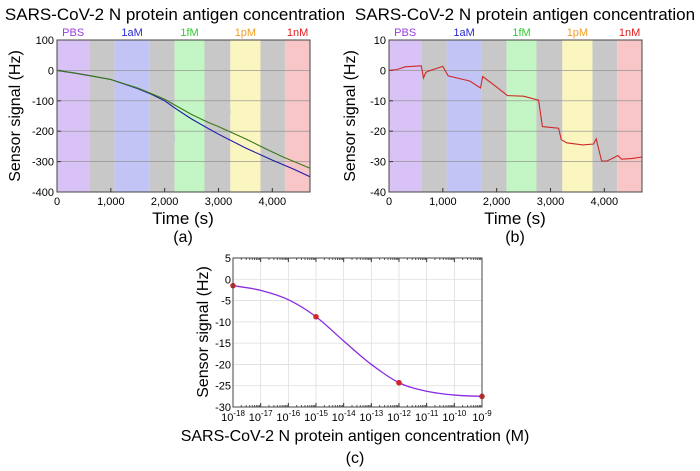 The height and width of the screenshot is (471, 700). I want to click on series-line-signal, so click(515, 113).